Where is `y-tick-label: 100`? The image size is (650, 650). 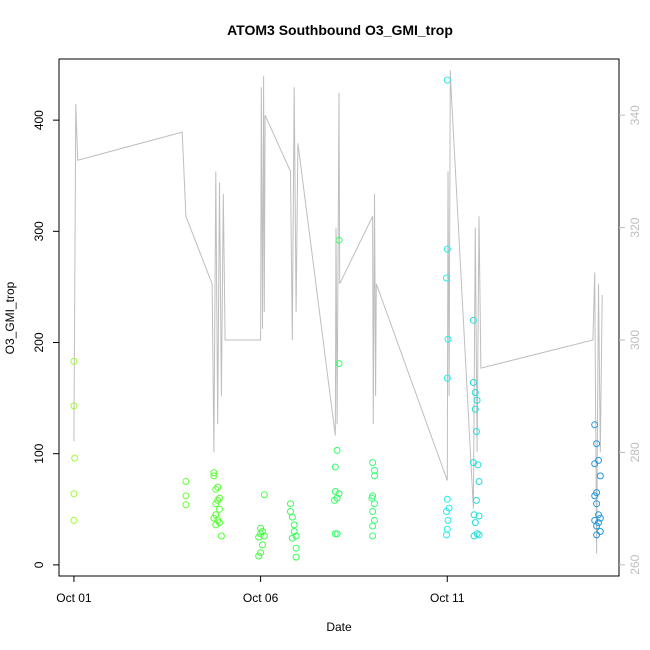
y-tick-label: 100 is located at coordinates (39, 453).